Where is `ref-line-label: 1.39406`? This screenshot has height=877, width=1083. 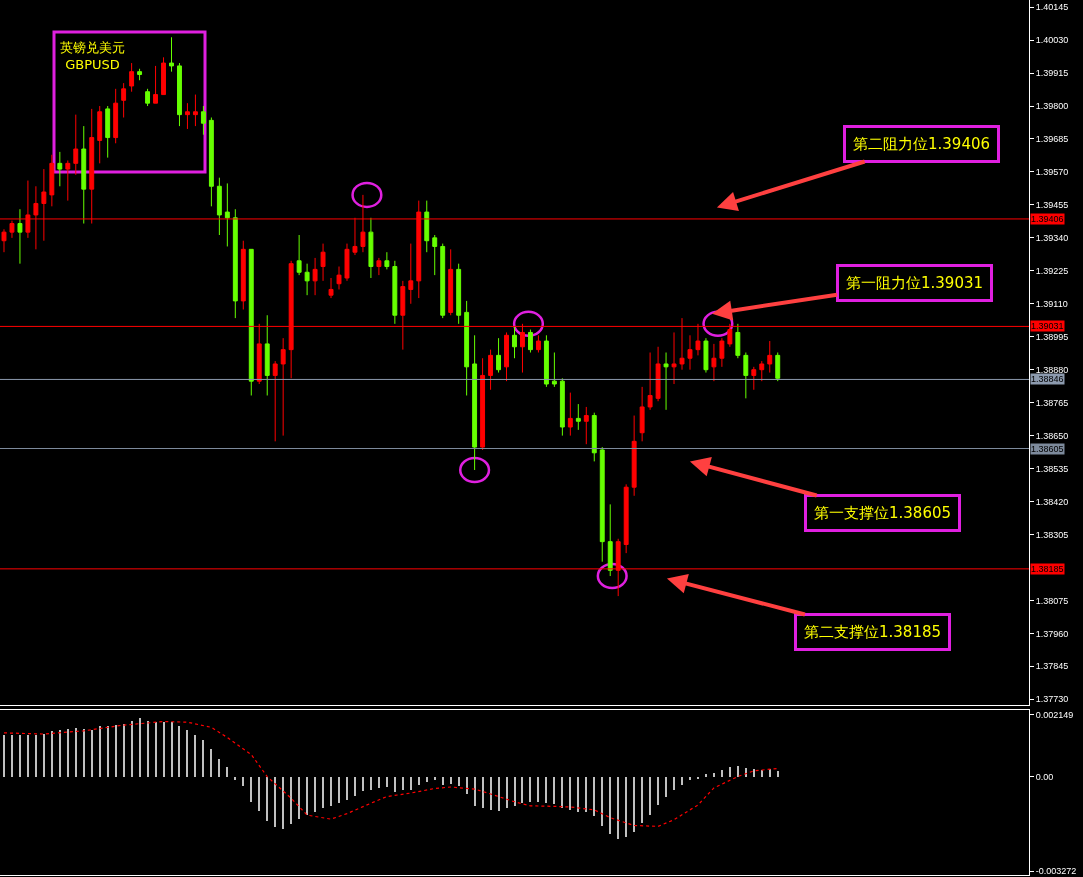 ref-line-label: 1.39406 is located at coordinates (1047, 219).